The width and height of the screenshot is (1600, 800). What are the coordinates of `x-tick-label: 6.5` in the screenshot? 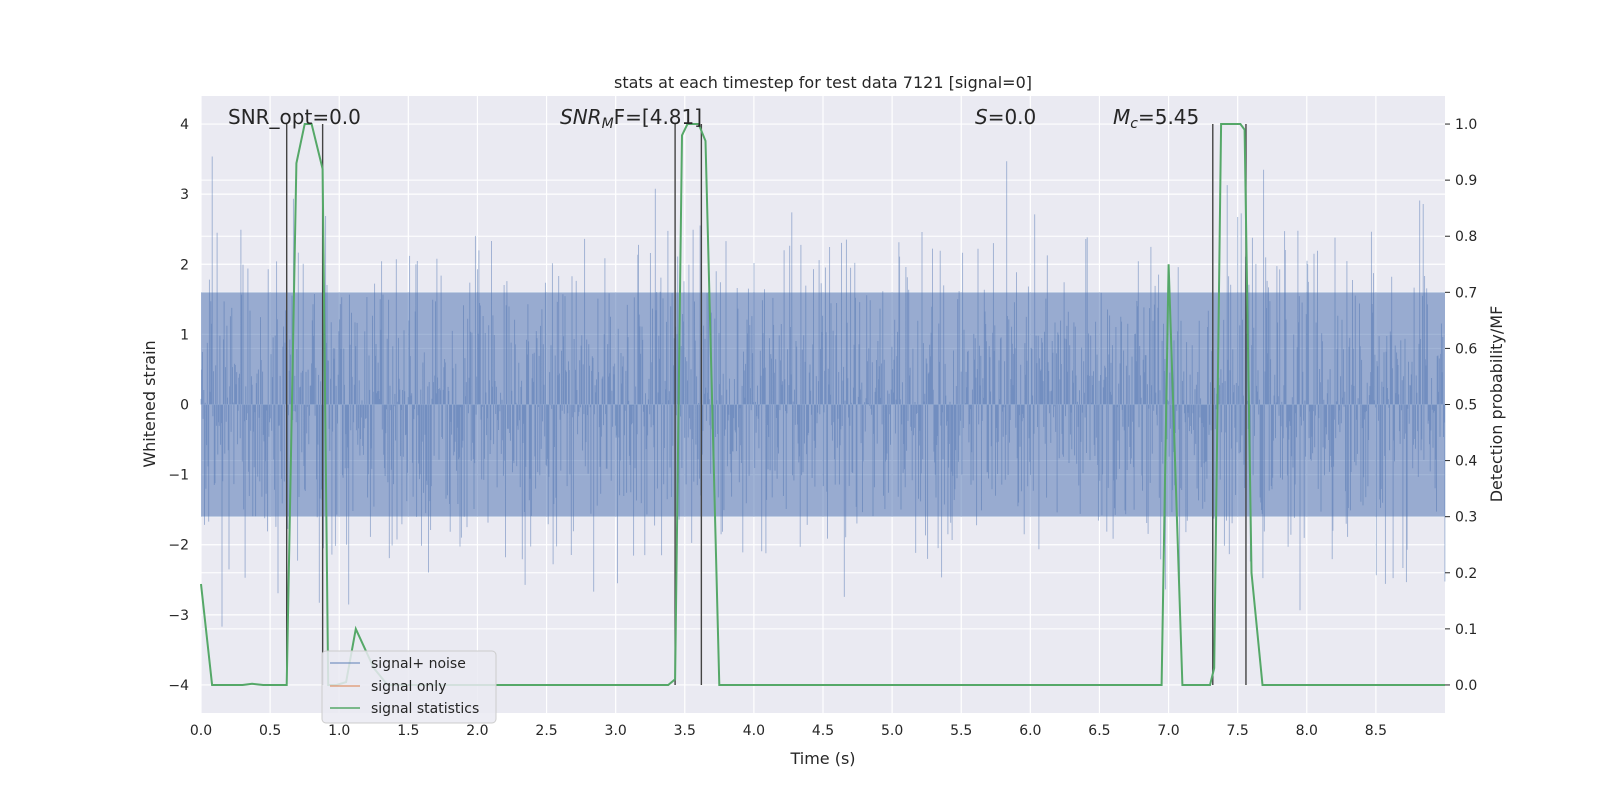 It's located at (1099, 731).